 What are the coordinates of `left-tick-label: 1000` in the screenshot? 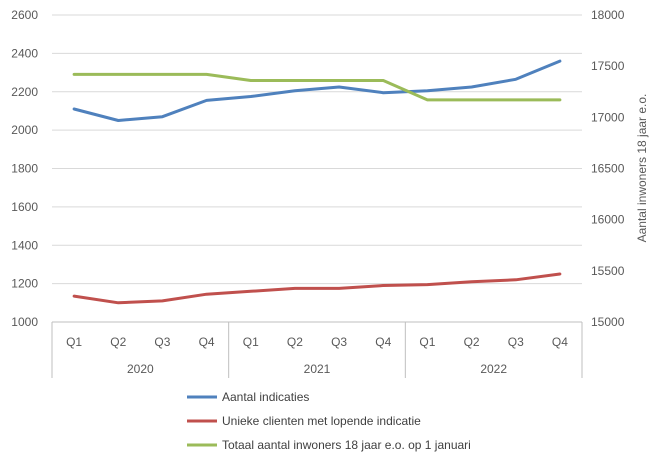 It's located at (24, 322).